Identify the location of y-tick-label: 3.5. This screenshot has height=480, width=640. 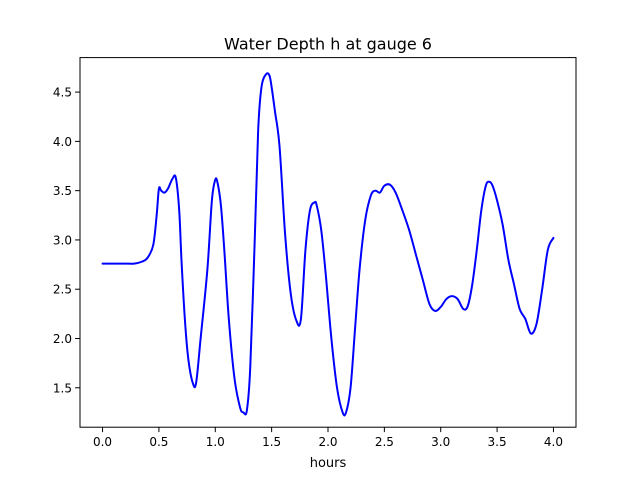
(62, 191).